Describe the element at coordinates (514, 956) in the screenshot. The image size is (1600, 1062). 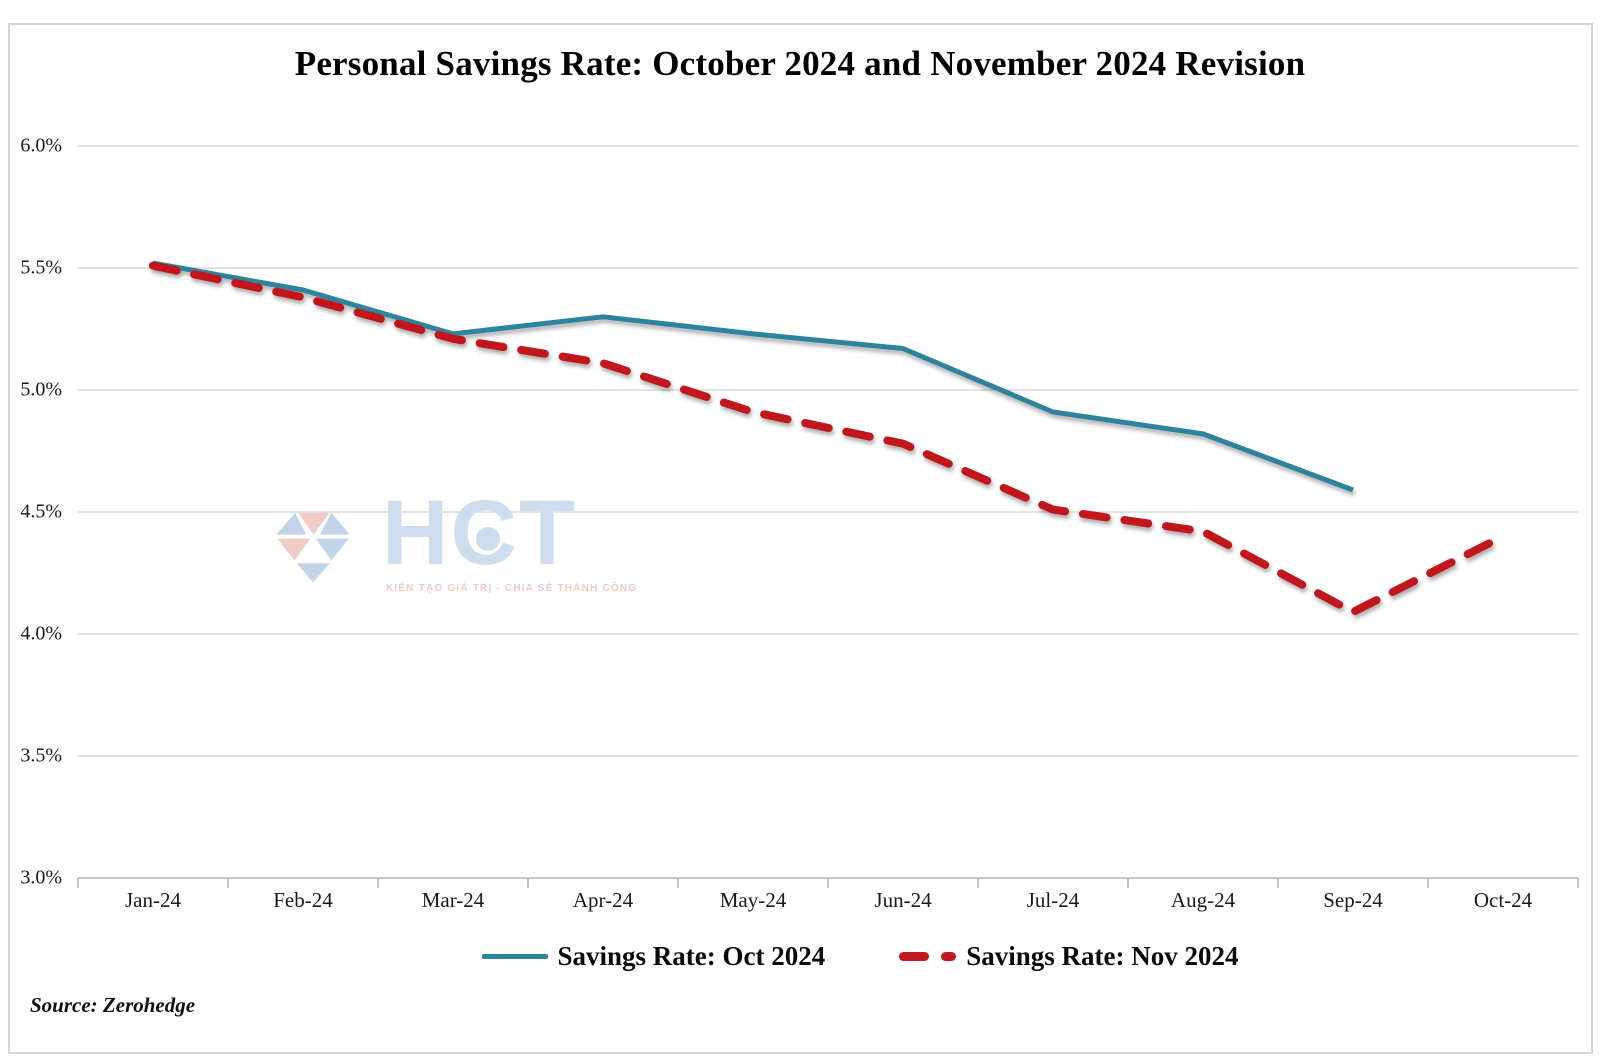
I see `legend-solid-line-swatch` at that location.